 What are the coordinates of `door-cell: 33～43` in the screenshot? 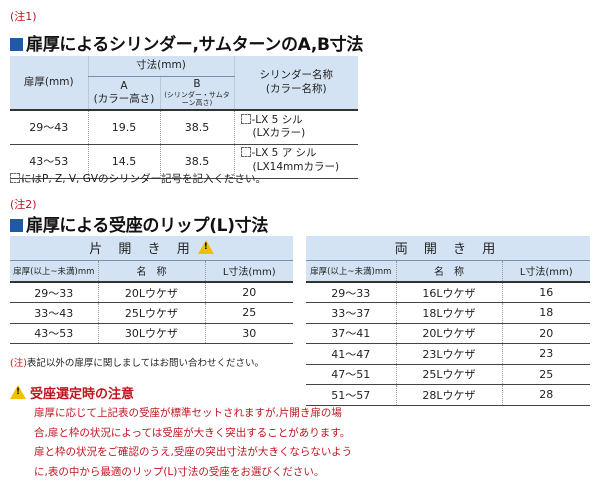 It's located at (54, 313).